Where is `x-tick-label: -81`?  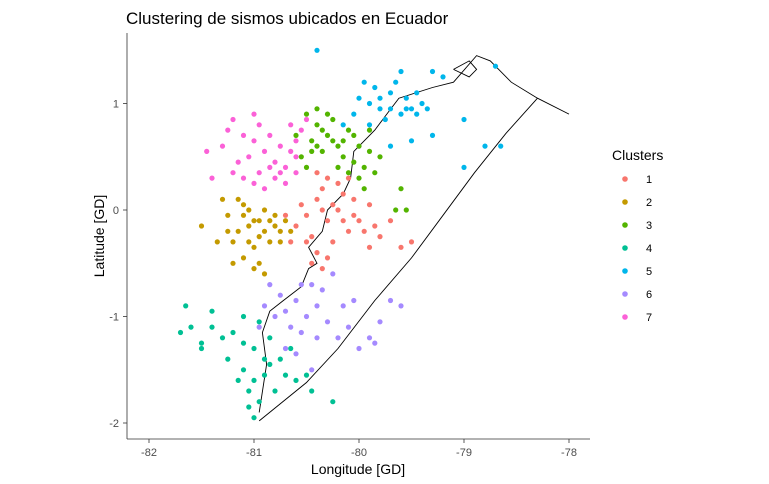 x-tick-label: -81 is located at coordinates (254, 453).